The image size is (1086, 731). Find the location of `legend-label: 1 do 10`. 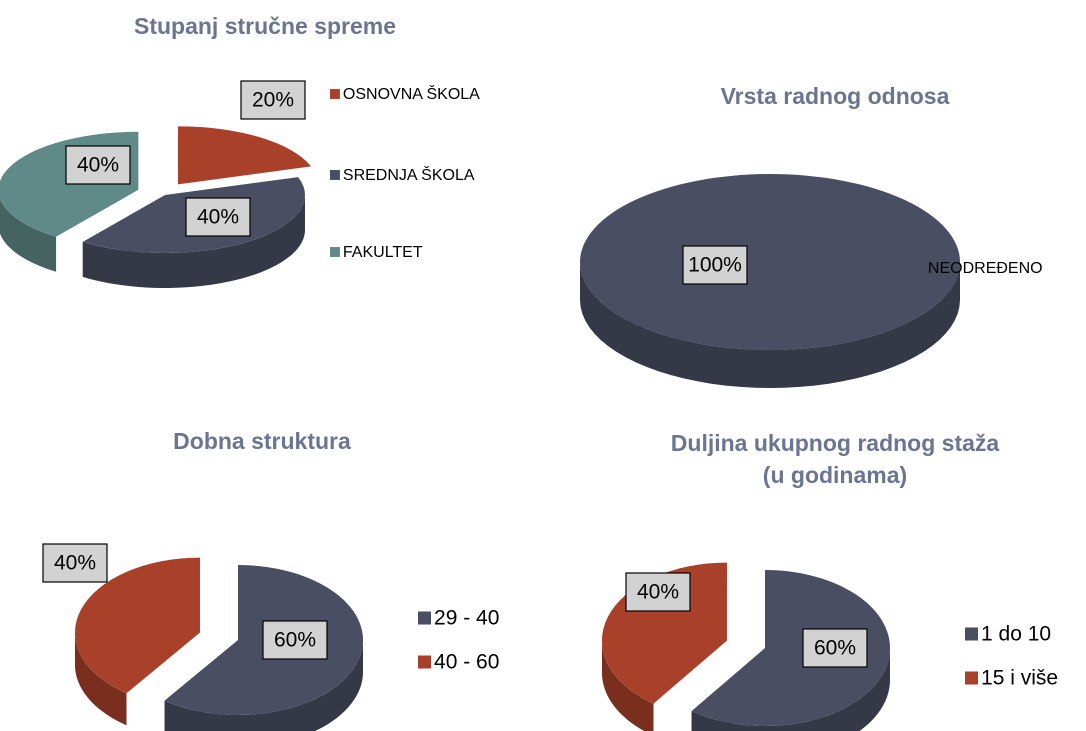

legend-label: 1 do 10 is located at coordinates (1016, 634).